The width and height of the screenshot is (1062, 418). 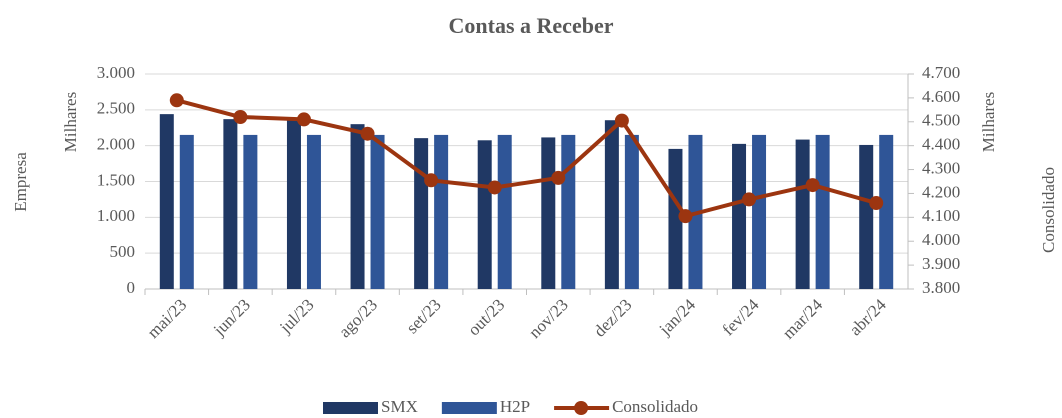 I want to click on y2-tick-label: 4.000, so click(x=941, y=239).